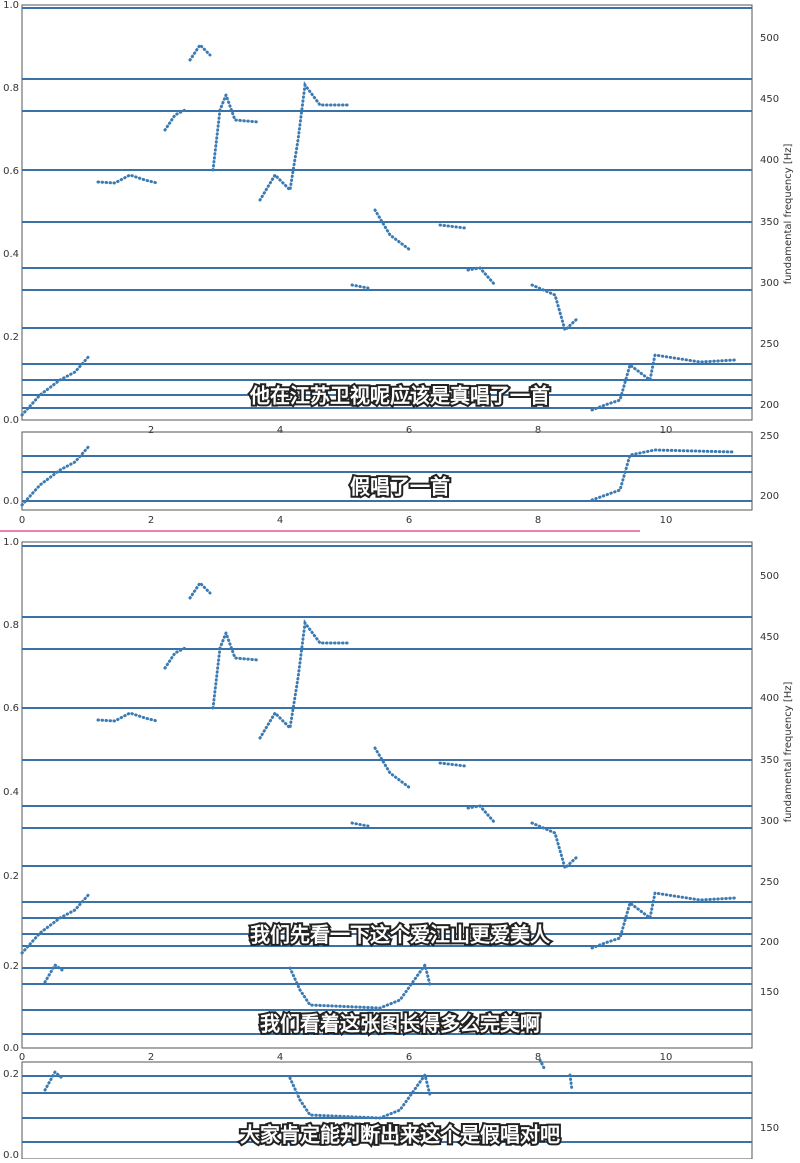  What do you see at coordinates (400, 487) in the screenshot?
I see `subtitle: 假唱了一首` at bounding box center [400, 487].